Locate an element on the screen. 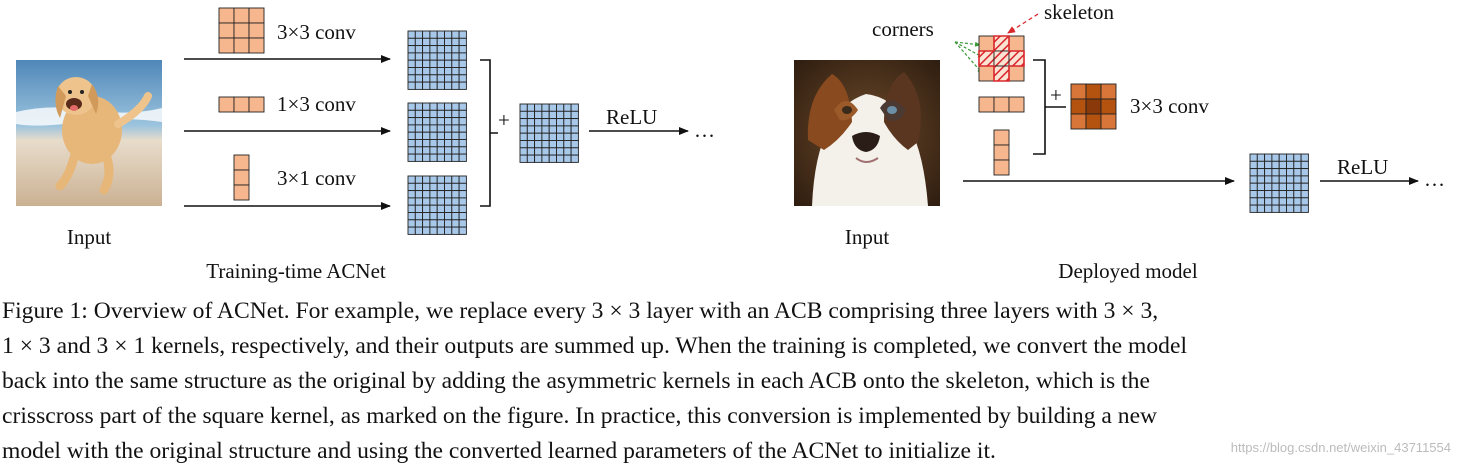  skeleton-outline is located at coordinates (1001, 58).